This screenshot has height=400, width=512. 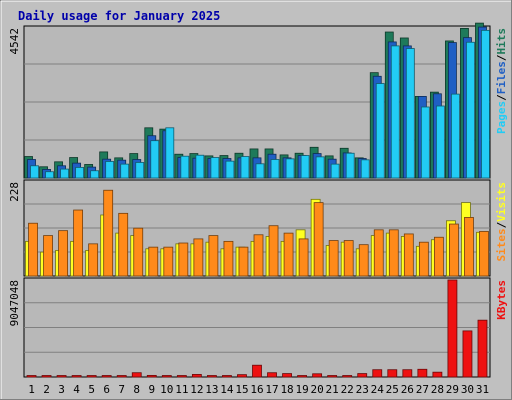 I want to click on x-tick-label-day-10: 10, so click(x=166, y=389).